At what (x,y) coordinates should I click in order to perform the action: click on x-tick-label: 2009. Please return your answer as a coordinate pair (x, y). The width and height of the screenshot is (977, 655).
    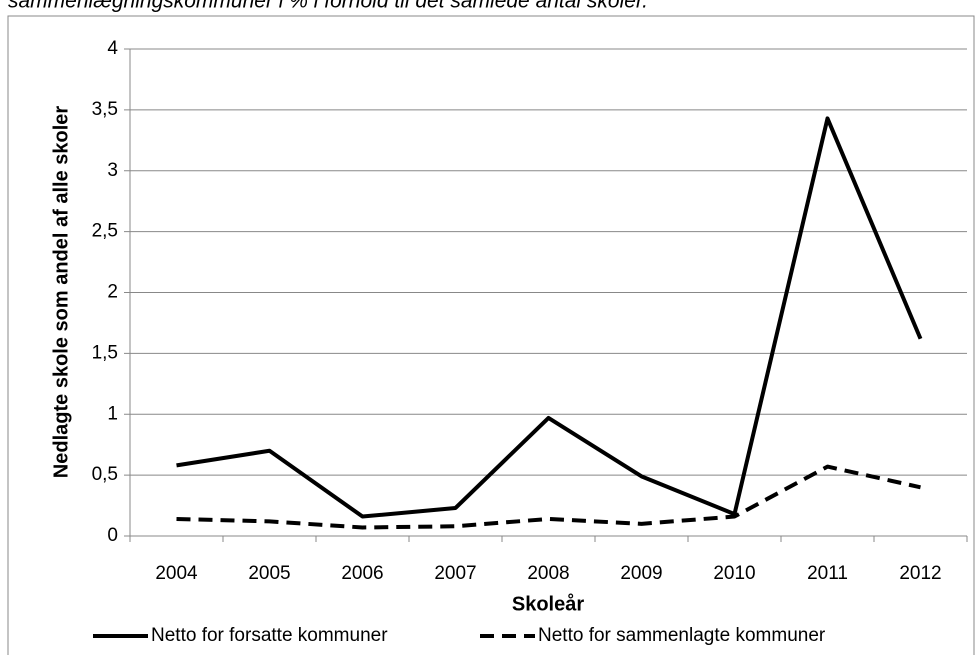
    Looking at the image, I should click on (641, 573).